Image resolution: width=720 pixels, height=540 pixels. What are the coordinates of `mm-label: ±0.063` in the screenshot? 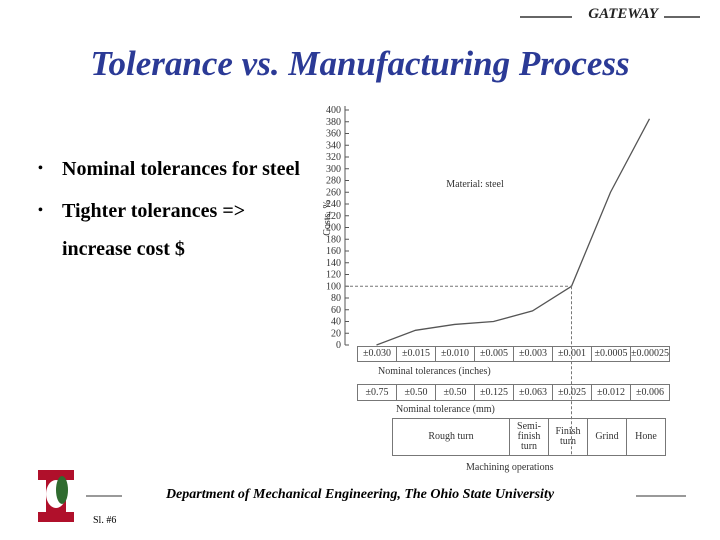 It's located at (533, 392).